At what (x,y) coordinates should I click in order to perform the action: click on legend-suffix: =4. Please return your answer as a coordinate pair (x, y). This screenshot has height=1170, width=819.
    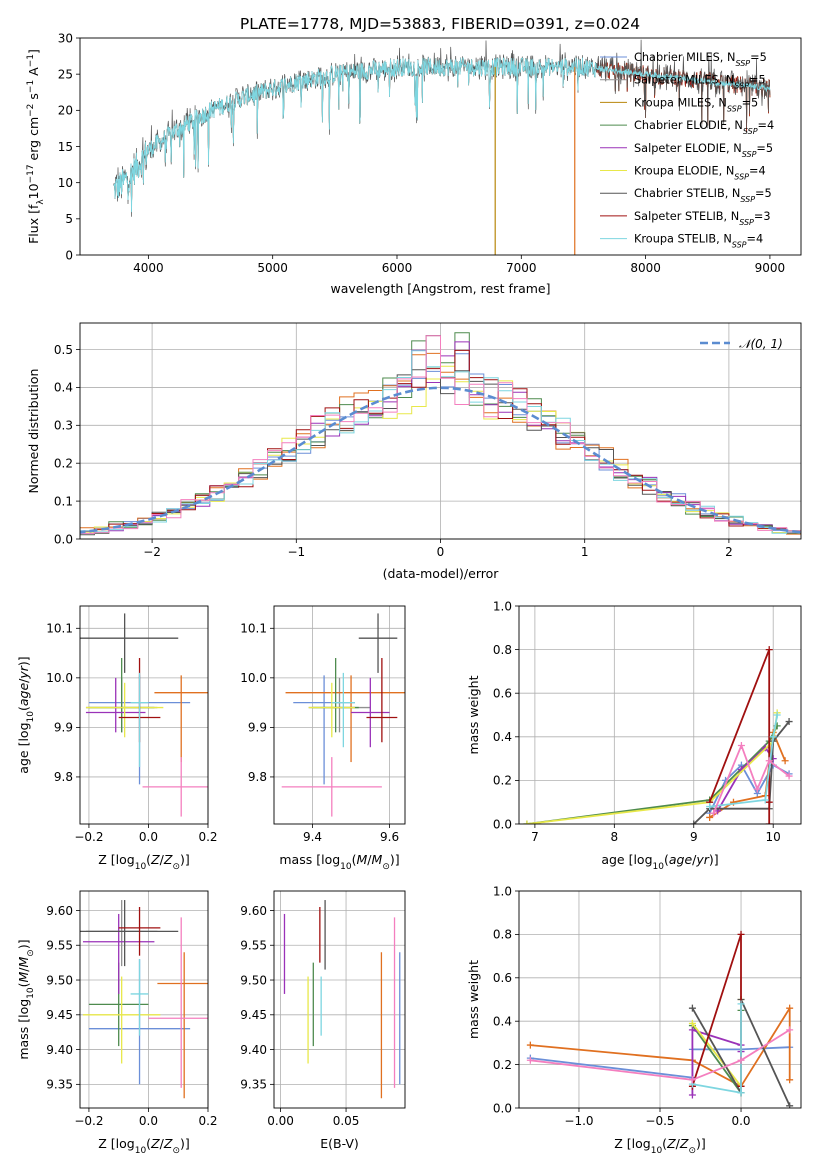
    Looking at the image, I should click on (757, 171).